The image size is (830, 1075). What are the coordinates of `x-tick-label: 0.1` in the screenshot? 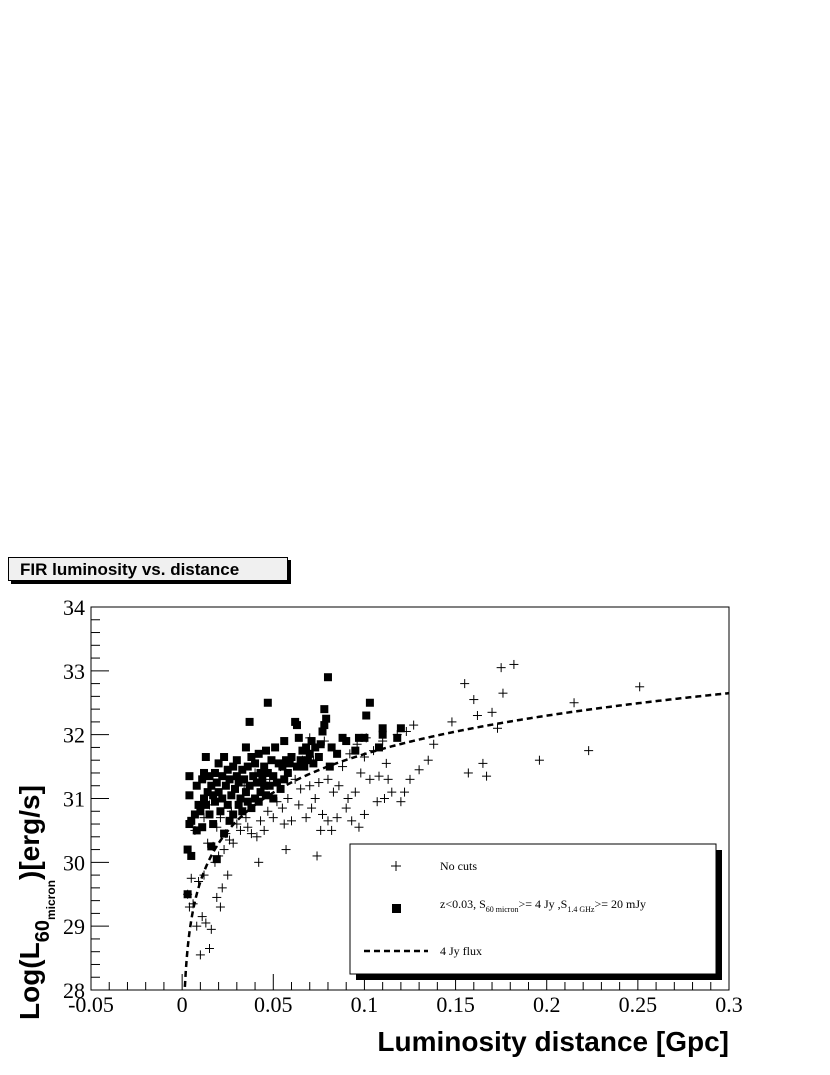 It's located at (365, 1004).